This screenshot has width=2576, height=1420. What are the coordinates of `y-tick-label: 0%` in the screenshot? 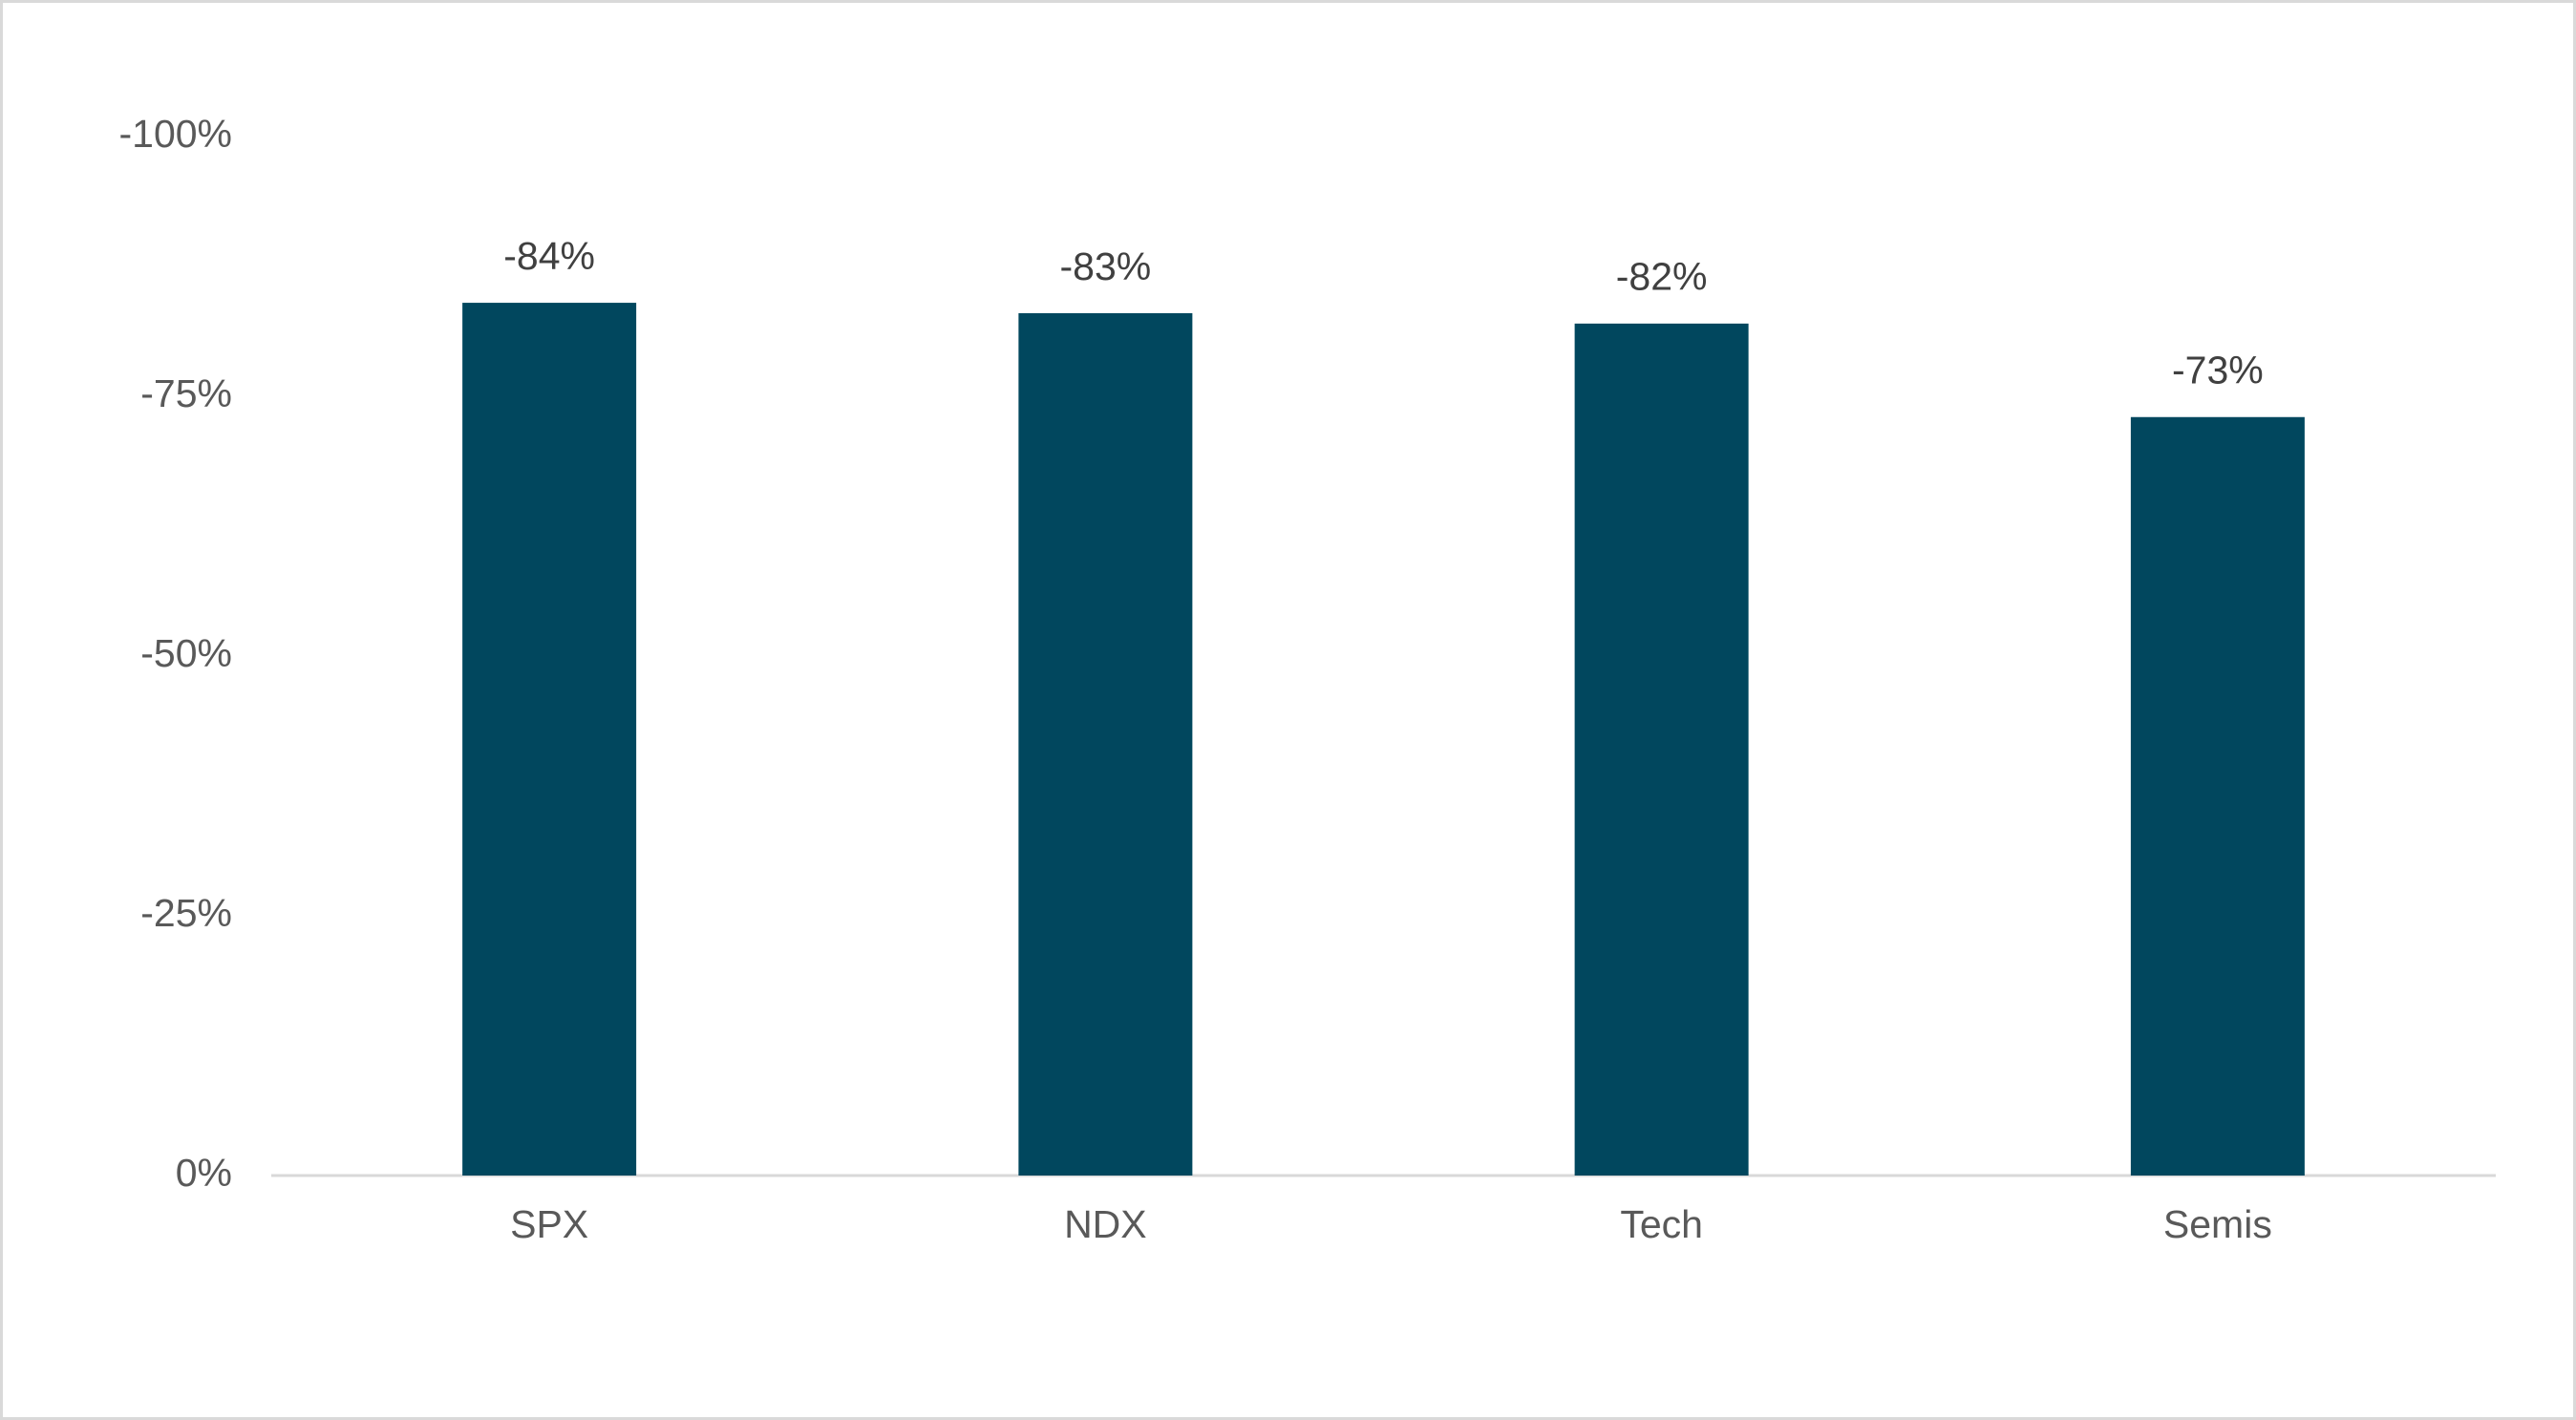 It's located at (204, 1173).